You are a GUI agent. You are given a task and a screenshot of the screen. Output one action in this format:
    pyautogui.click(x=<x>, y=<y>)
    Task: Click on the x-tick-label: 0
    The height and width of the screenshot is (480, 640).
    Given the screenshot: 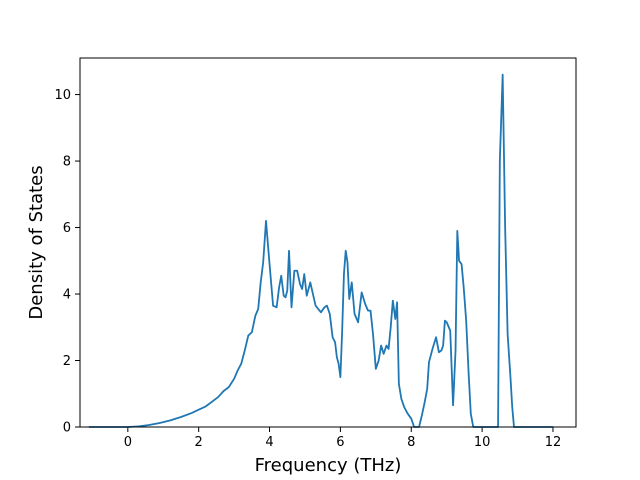 What is the action you would take?
    pyautogui.click(x=128, y=442)
    